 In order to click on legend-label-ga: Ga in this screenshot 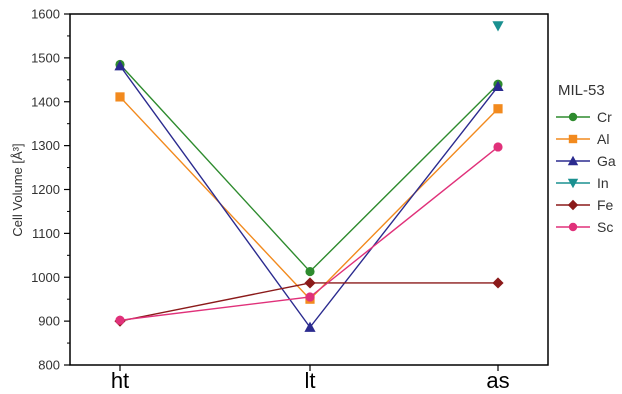, I will do `click(606, 161)`.